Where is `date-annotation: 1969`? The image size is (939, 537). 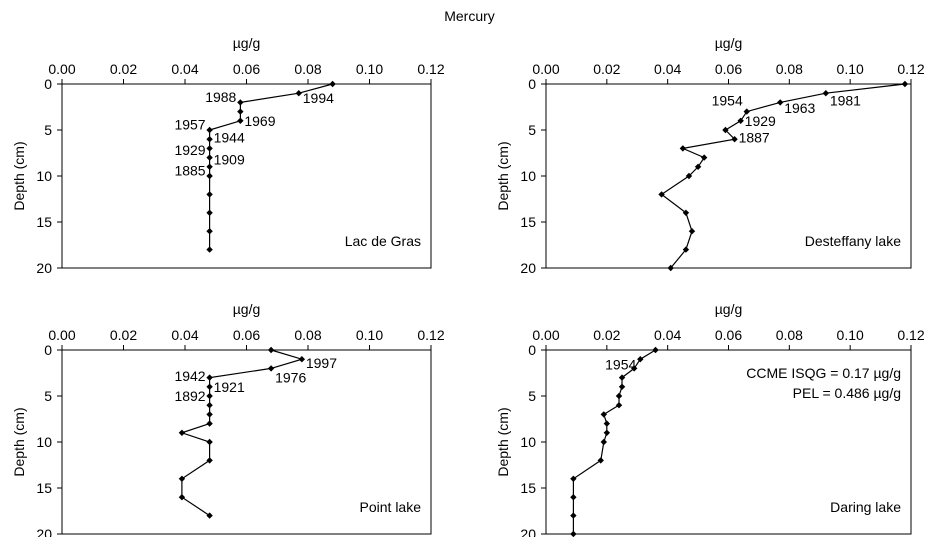 date-annotation: 1969 is located at coordinates (259, 121).